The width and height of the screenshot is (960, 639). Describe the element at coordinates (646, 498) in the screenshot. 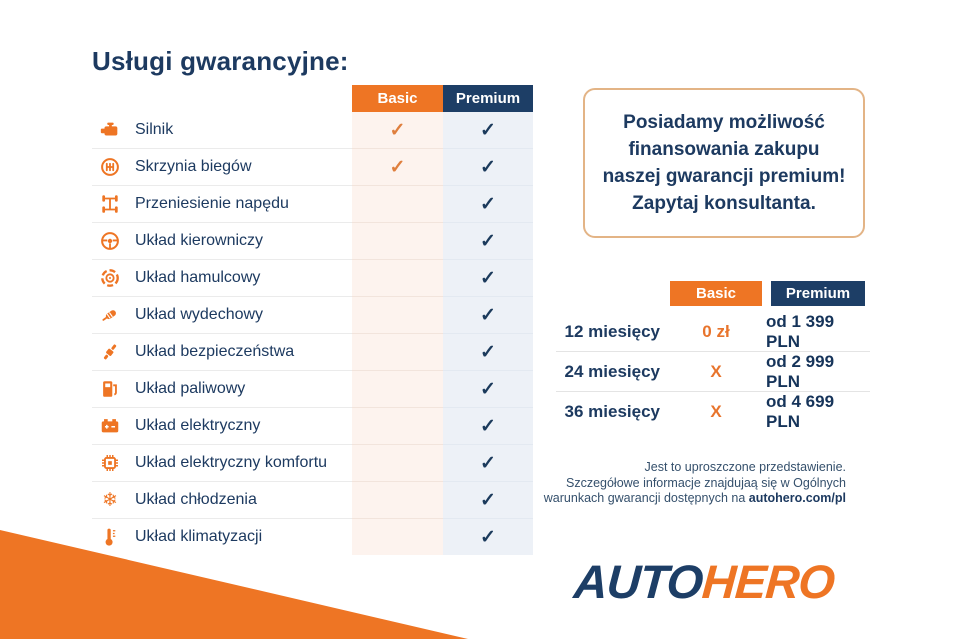

I see `disclaimer-line-prefix: warunkach gwarancji dostępnych na` at that location.